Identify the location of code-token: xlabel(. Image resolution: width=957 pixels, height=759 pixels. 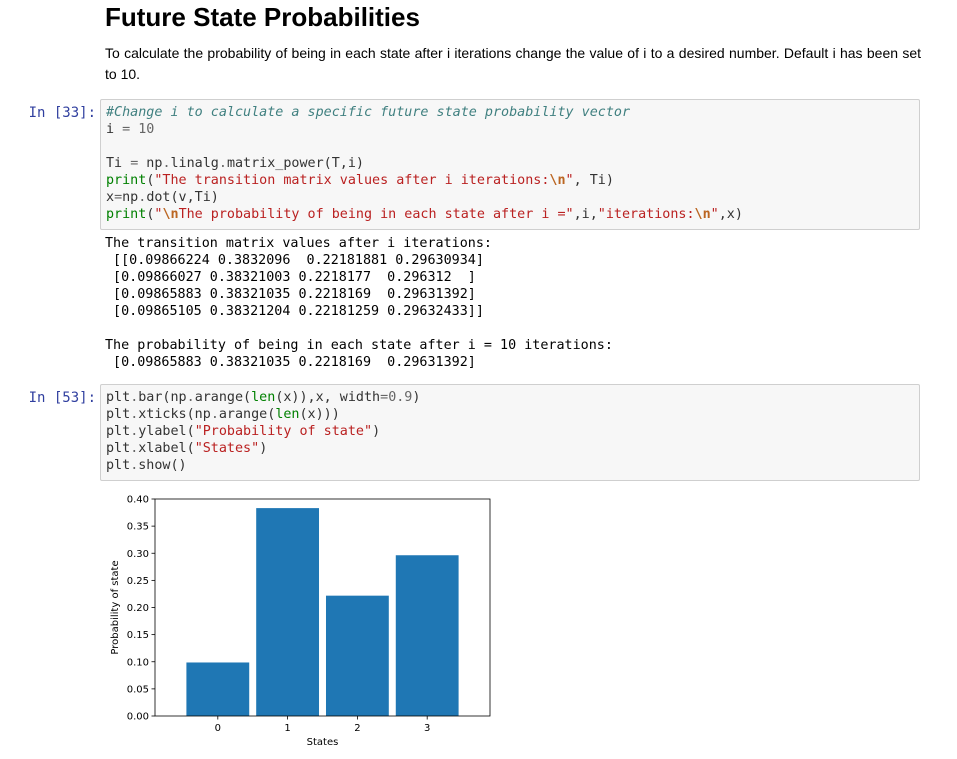
(166, 448).